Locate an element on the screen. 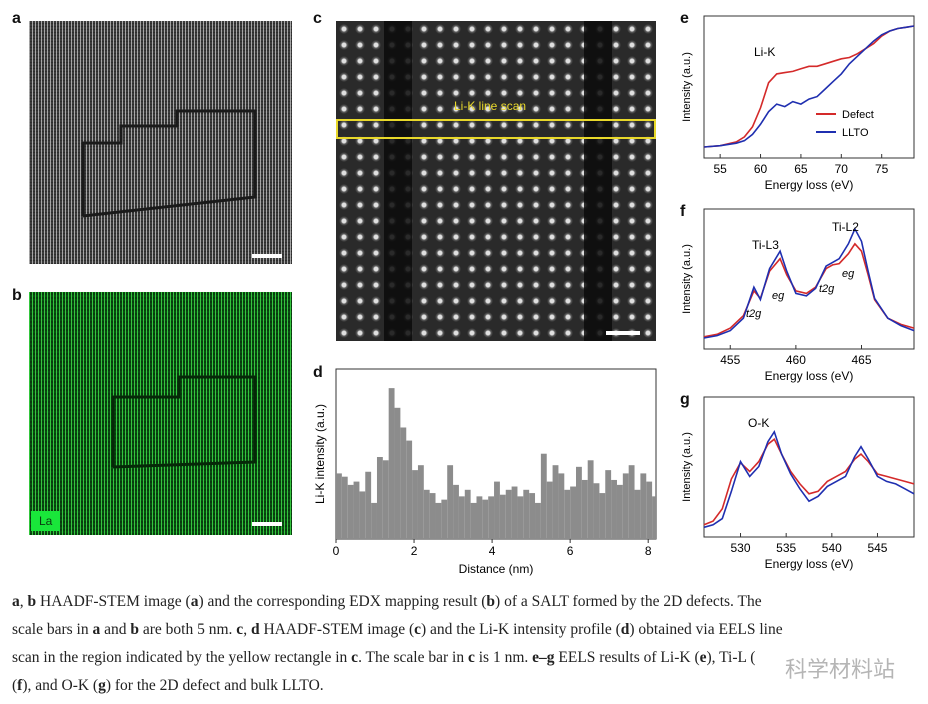 Image resolution: width=928 pixels, height=704 pixels. x-tick-label: 70 is located at coordinates (842, 169).